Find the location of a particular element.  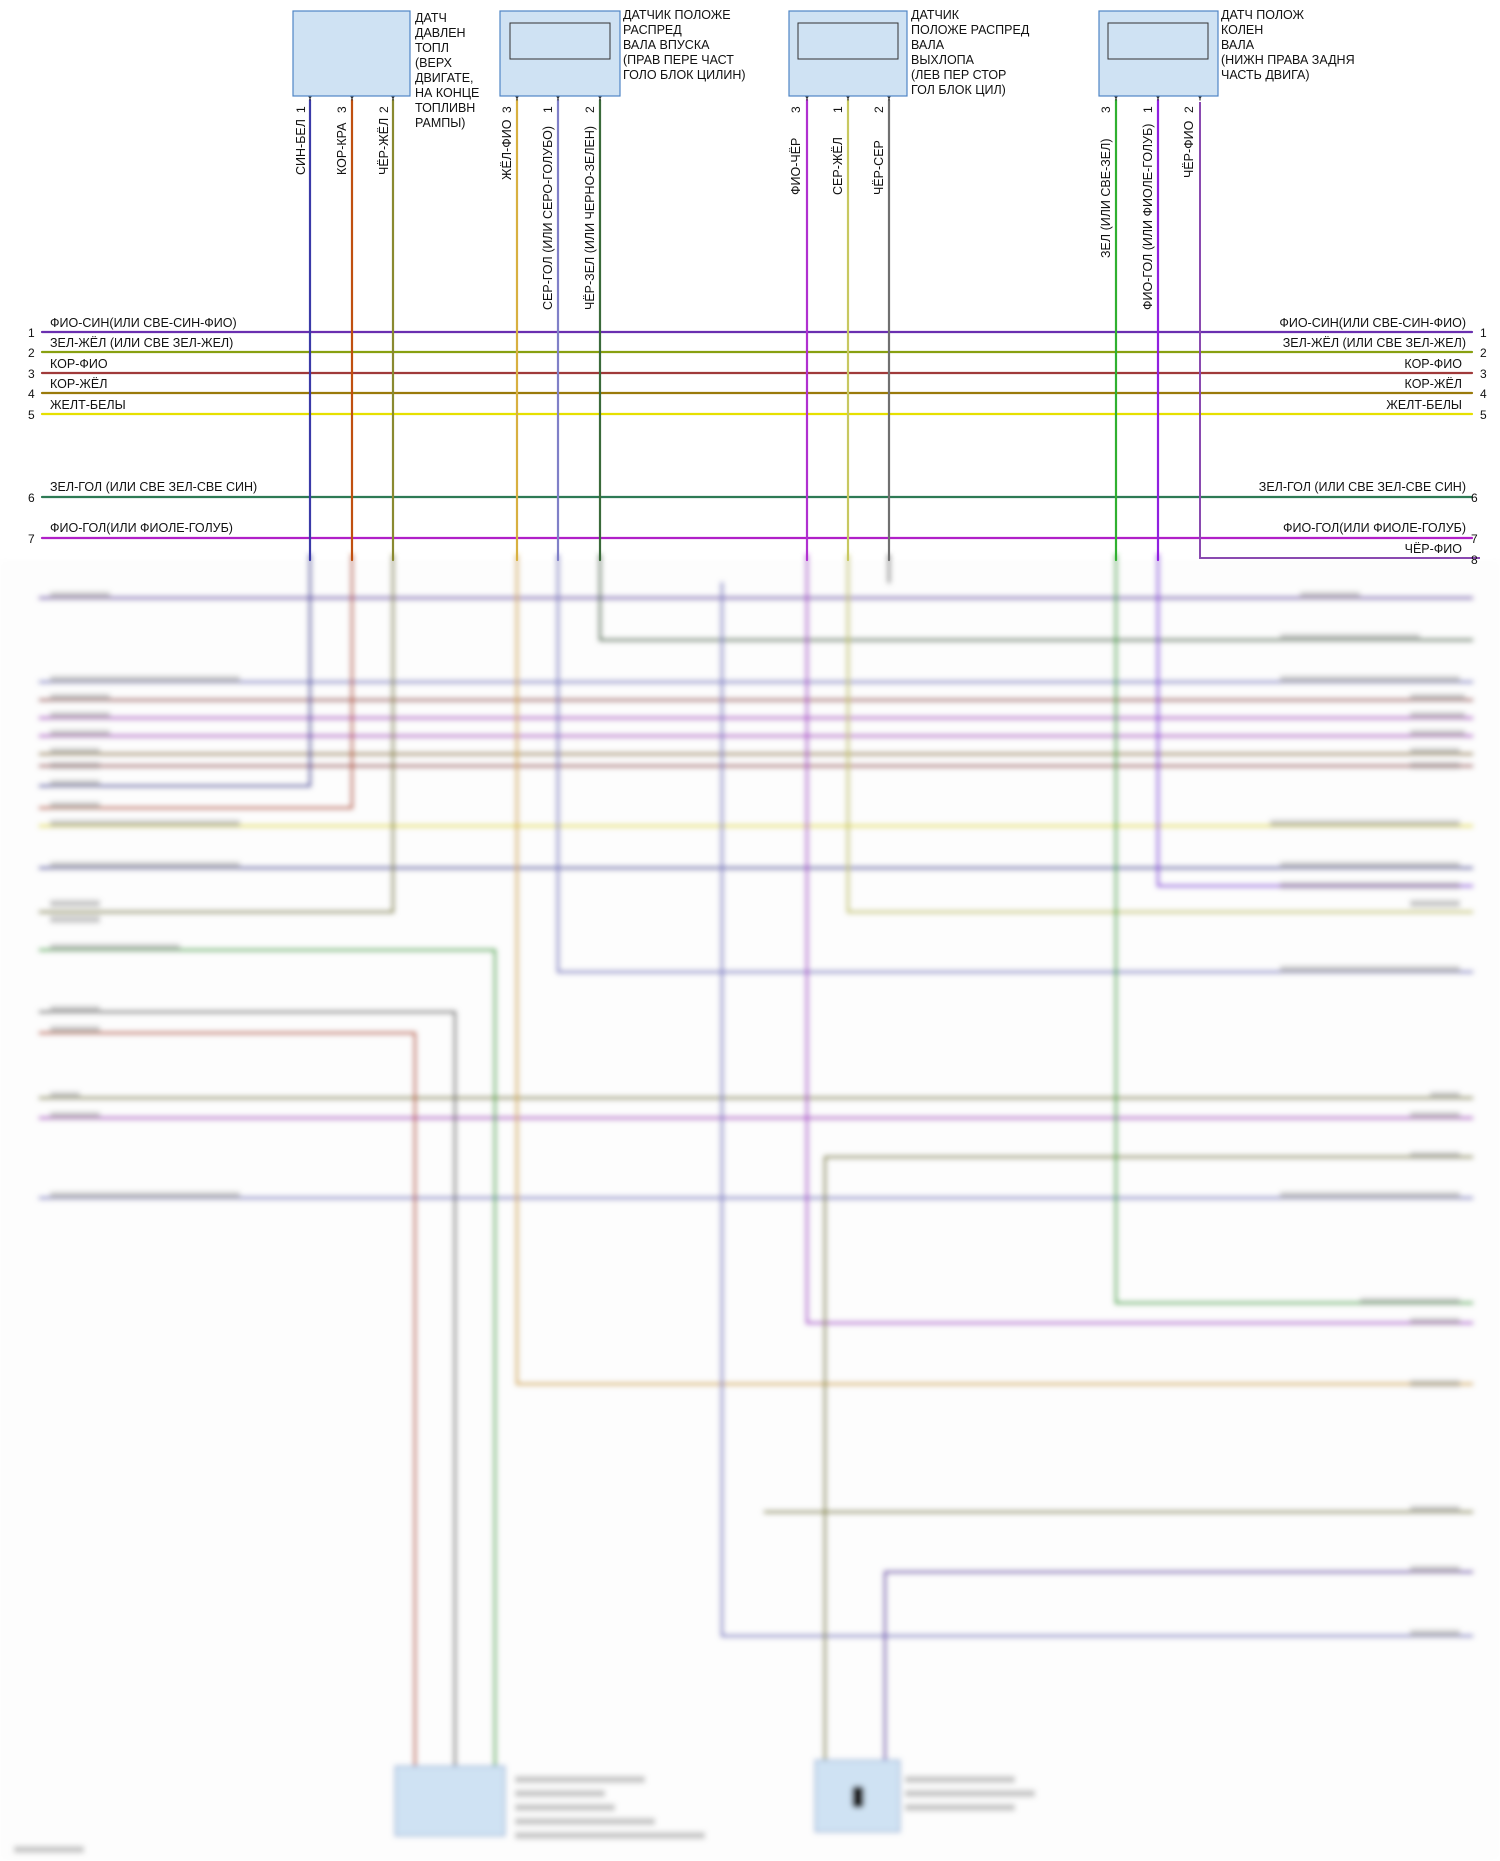

label-line: НА КОНЦЕ is located at coordinates (447, 93).